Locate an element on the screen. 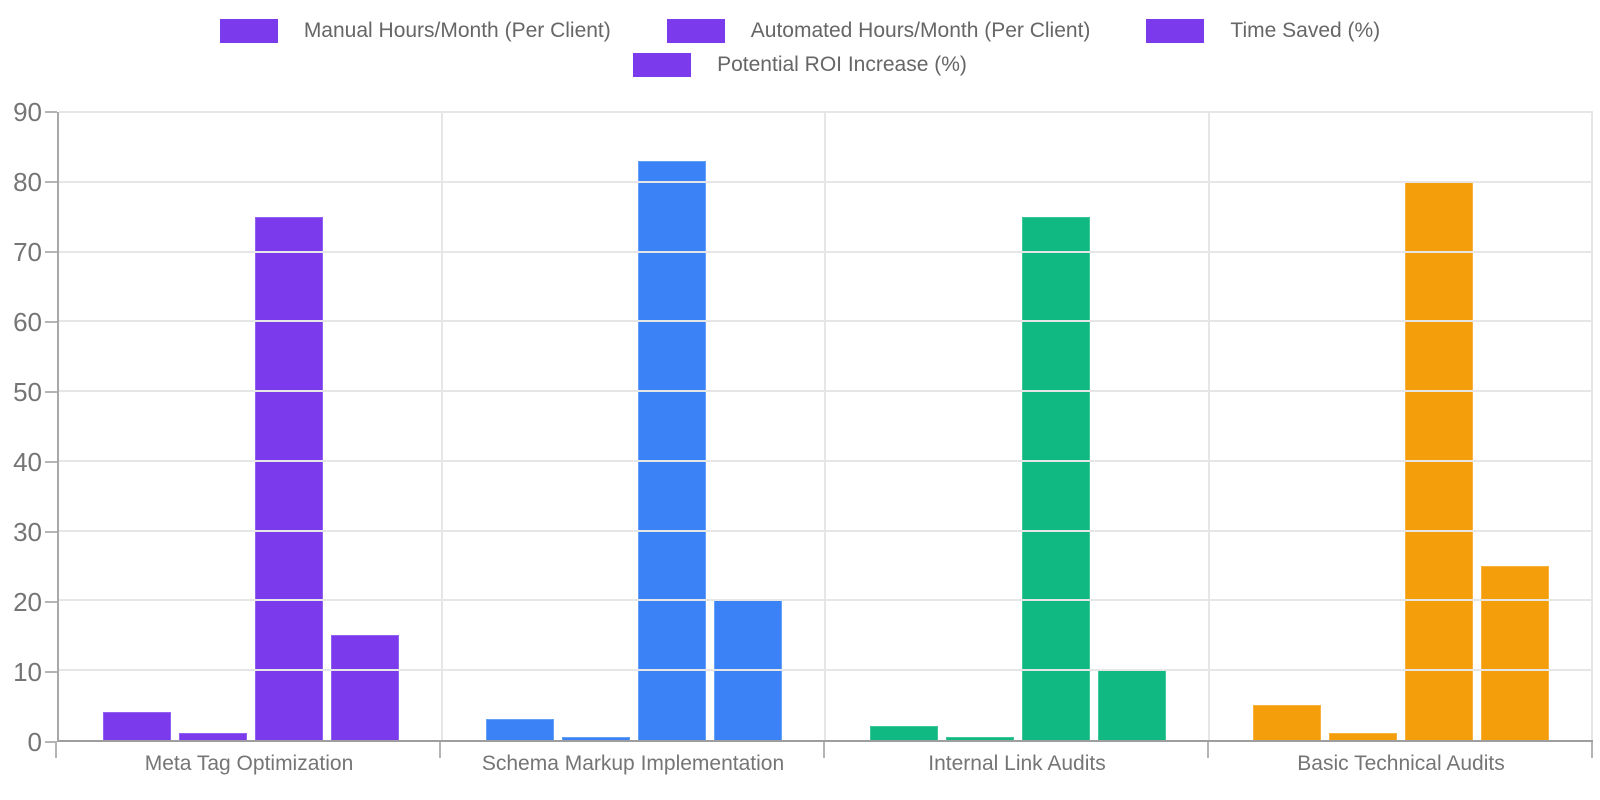  legend-item-1: Automated Hours/Month (Per Client) is located at coordinates (878, 31).